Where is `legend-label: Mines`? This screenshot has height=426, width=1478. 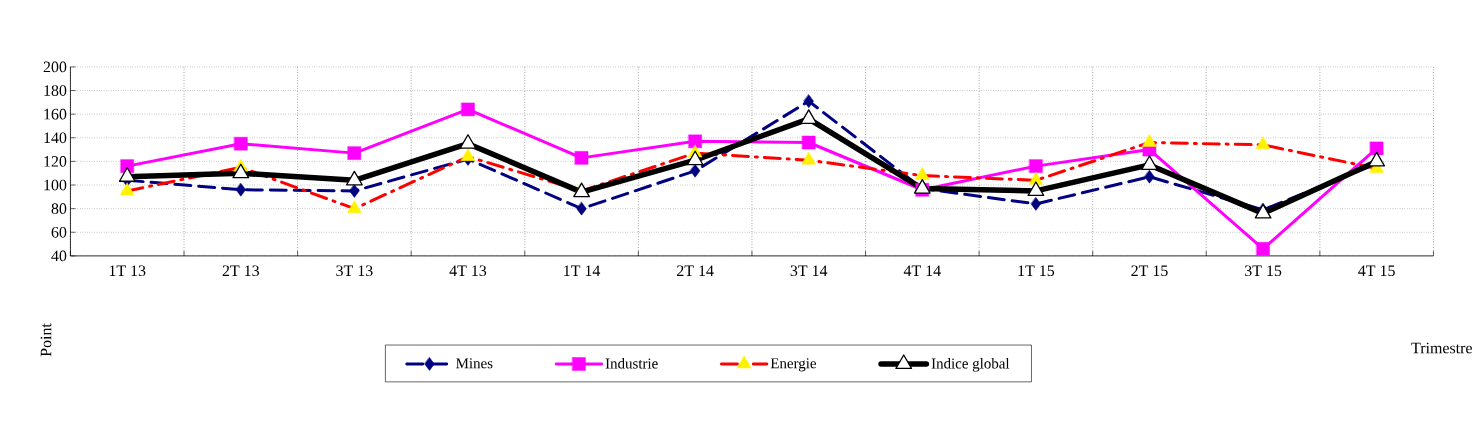
legend-label: Mines is located at coordinates (474, 363).